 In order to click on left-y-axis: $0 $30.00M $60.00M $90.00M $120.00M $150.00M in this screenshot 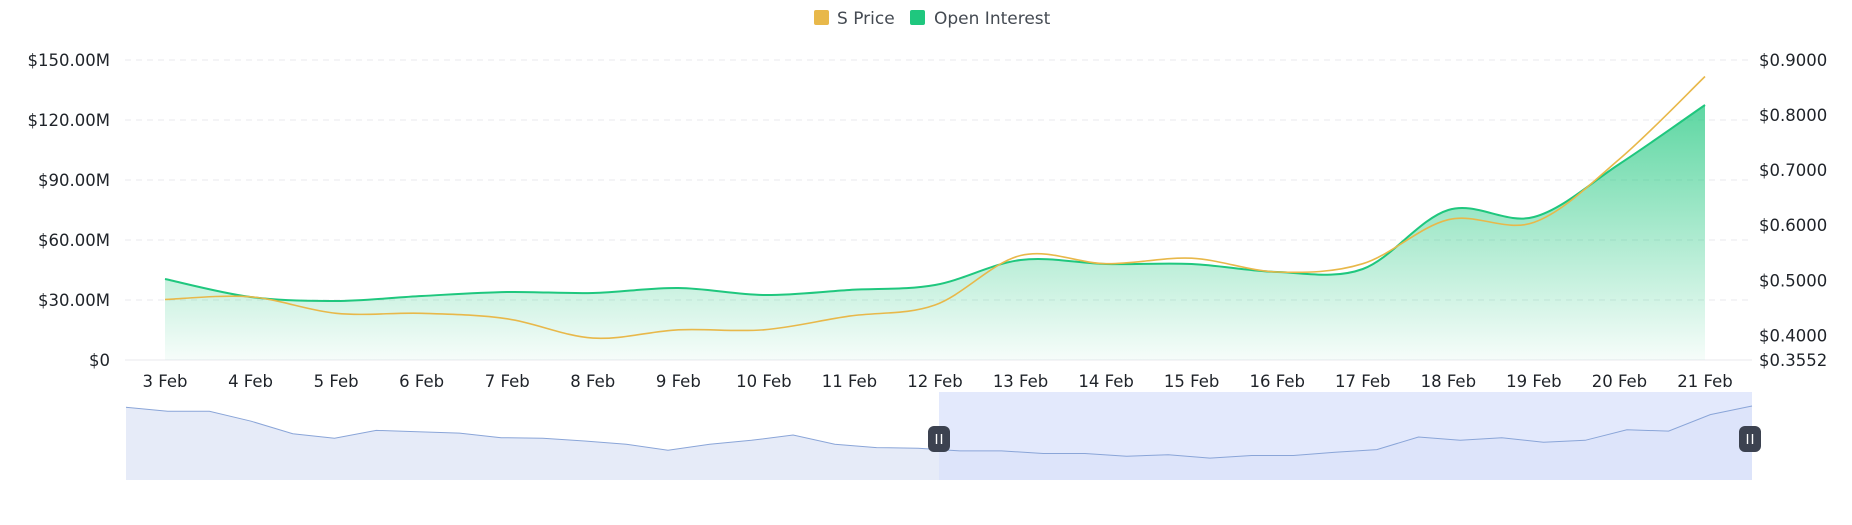, I will do `click(69, 210)`.